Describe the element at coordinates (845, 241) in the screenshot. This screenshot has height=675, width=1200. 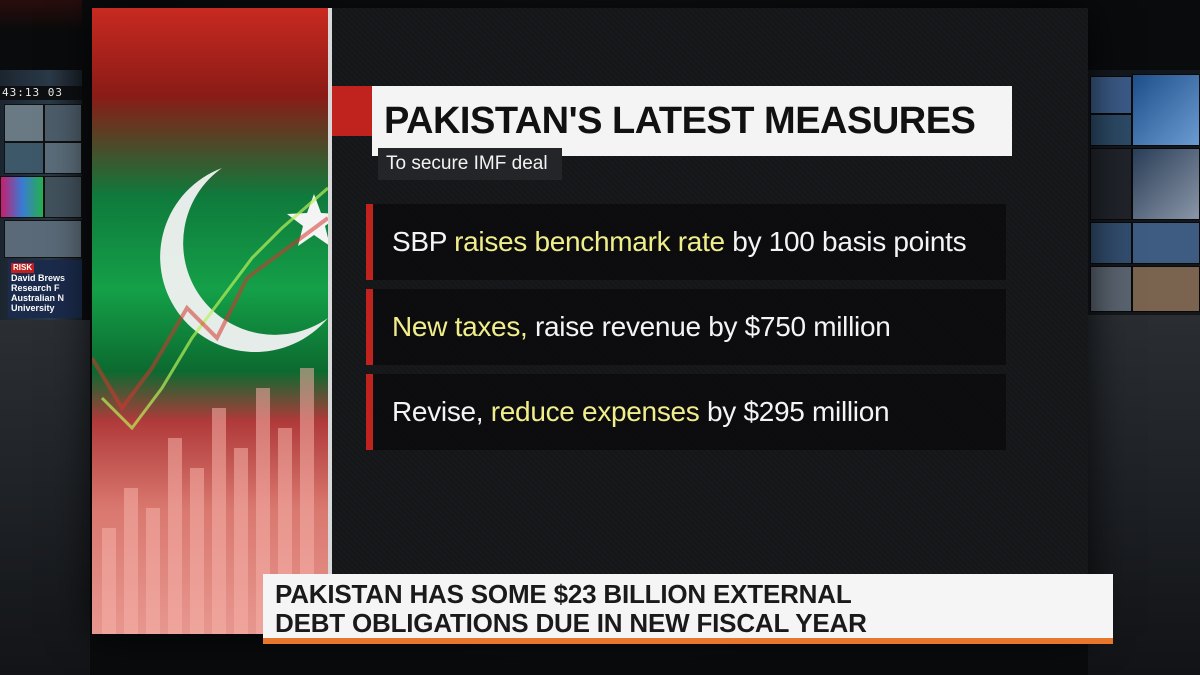
I see `measure-text-plain: by 100 basis points` at that location.